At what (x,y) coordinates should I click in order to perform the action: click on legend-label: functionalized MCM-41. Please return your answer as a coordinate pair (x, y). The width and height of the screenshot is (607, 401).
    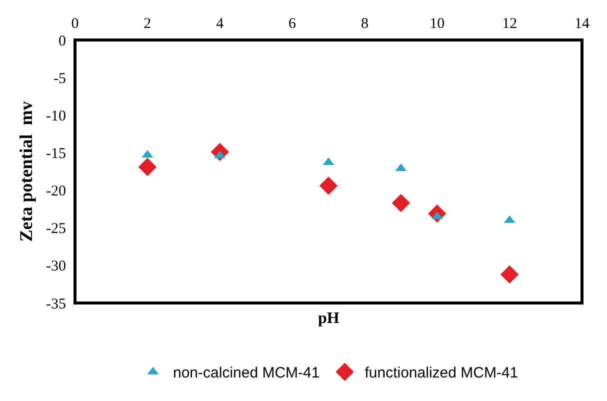
    Looking at the image, I should click on (441, 373).